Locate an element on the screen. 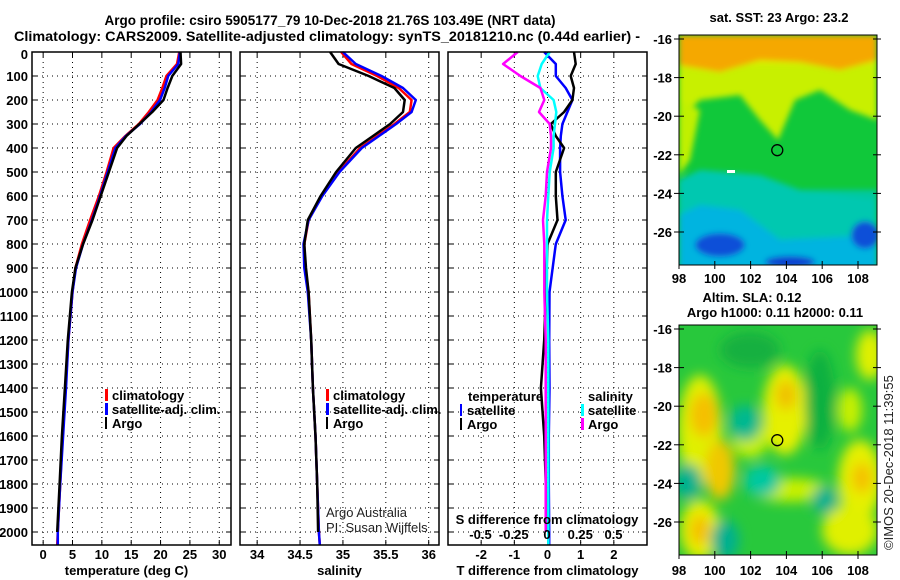 The width and height of the screenshot is (900, 580). series-line-s-satellite is located at coordinates (547, 298).